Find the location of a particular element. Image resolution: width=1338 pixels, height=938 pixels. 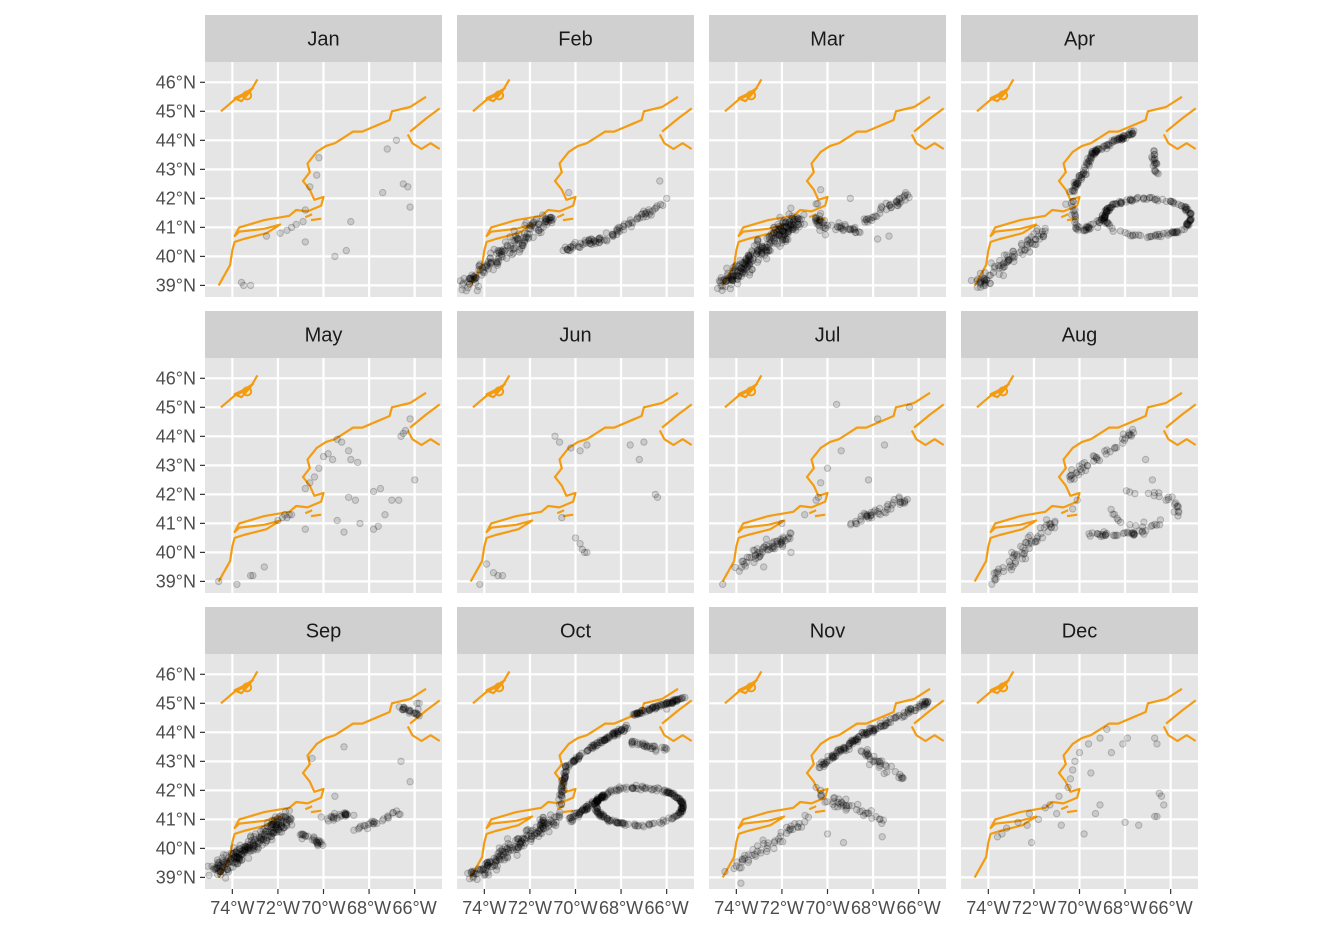

coastline is located at coordinates (812, 808).